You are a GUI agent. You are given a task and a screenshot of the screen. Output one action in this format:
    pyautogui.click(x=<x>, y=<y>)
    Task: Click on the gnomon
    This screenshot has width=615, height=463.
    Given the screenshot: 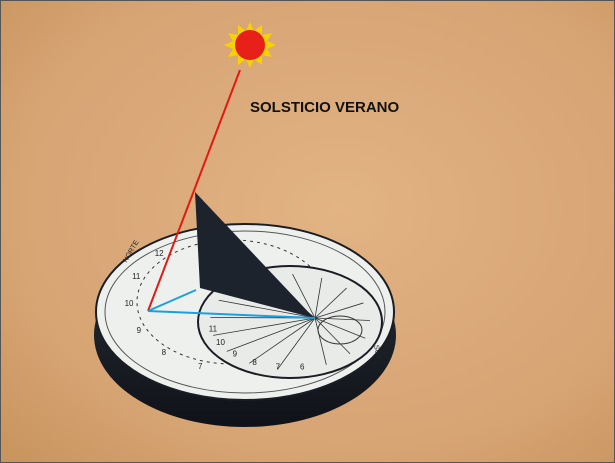 What is the action you would take?
    pyautogui.click(x=254, y=255)
    